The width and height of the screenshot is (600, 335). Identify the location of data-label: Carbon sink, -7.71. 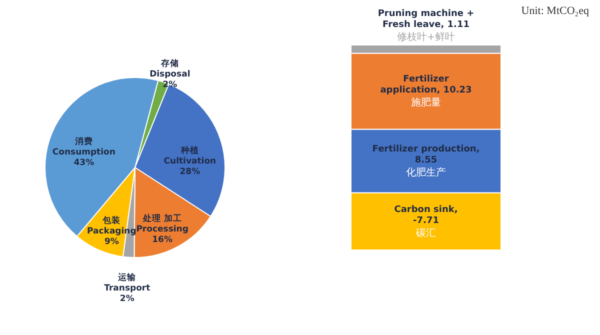
(426, 215).